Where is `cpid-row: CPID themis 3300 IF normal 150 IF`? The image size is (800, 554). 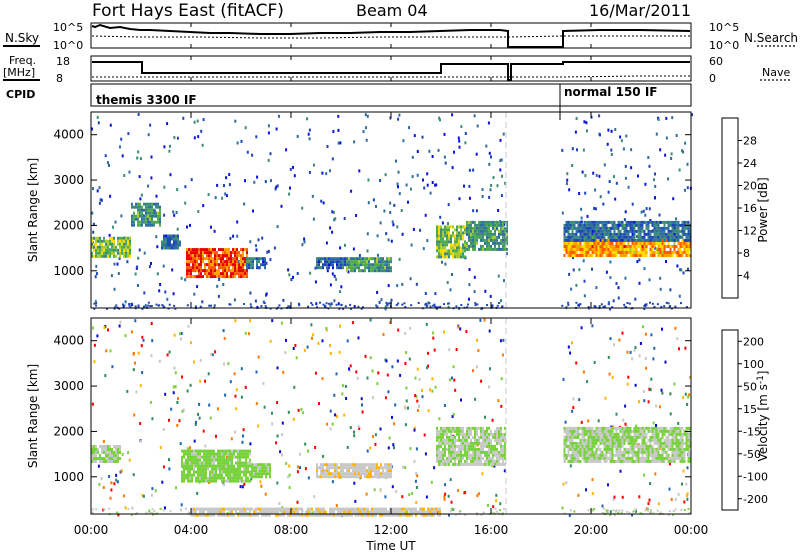
cpid-row: CPID themis 3300 IF normal 150 IF is located at coordinates (349, 101).